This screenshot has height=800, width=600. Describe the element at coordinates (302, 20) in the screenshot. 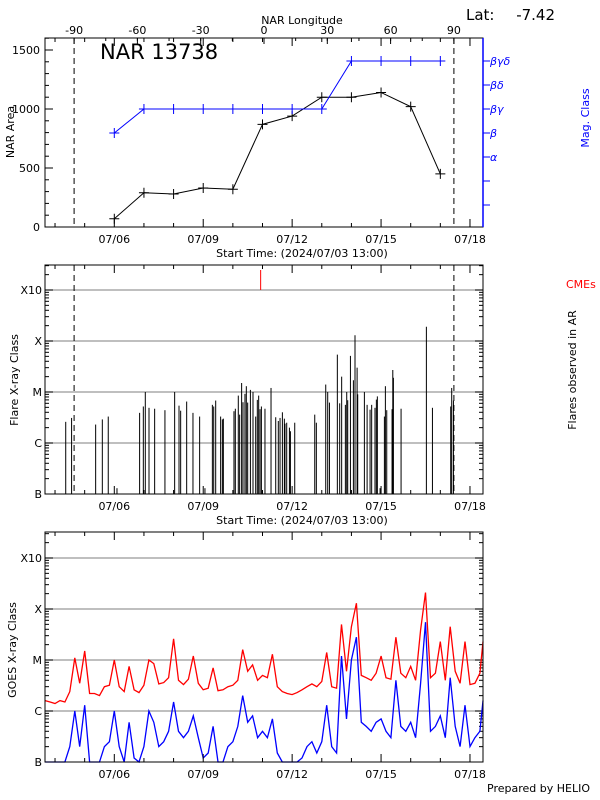

I see `top-axis-label: NAR Longitude` at that location.